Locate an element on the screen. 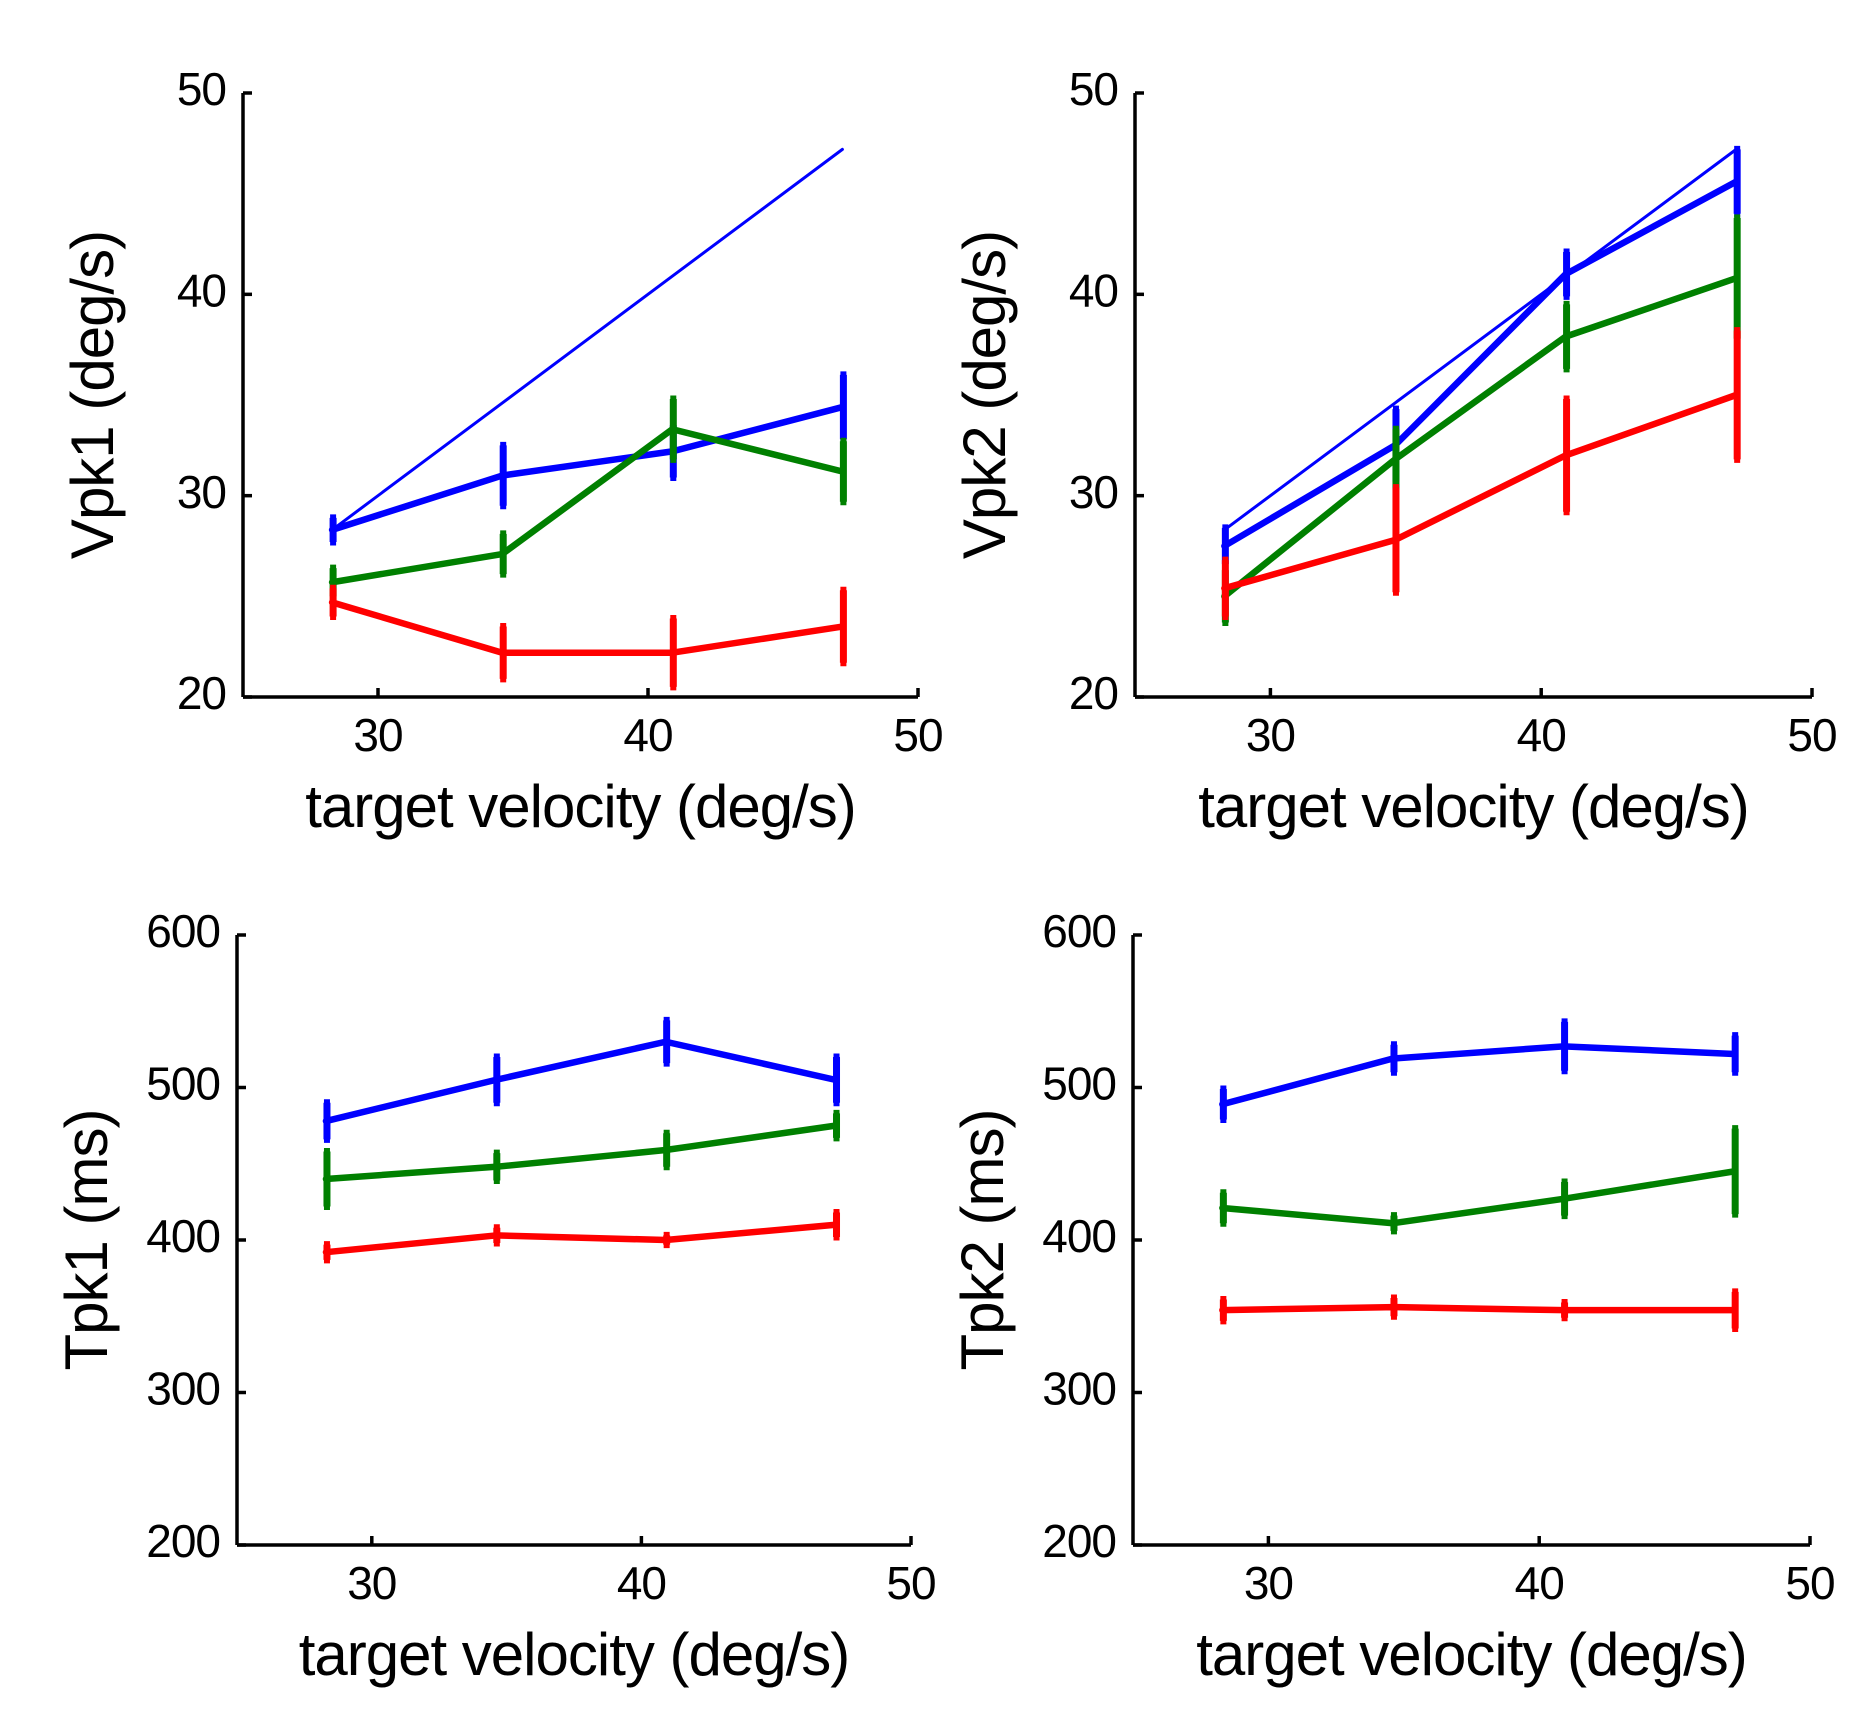 The height and width of the screenshot is (1735, 1855). y-axis-label: Tpk1 (ms) is located at coordinates (86, 1240).